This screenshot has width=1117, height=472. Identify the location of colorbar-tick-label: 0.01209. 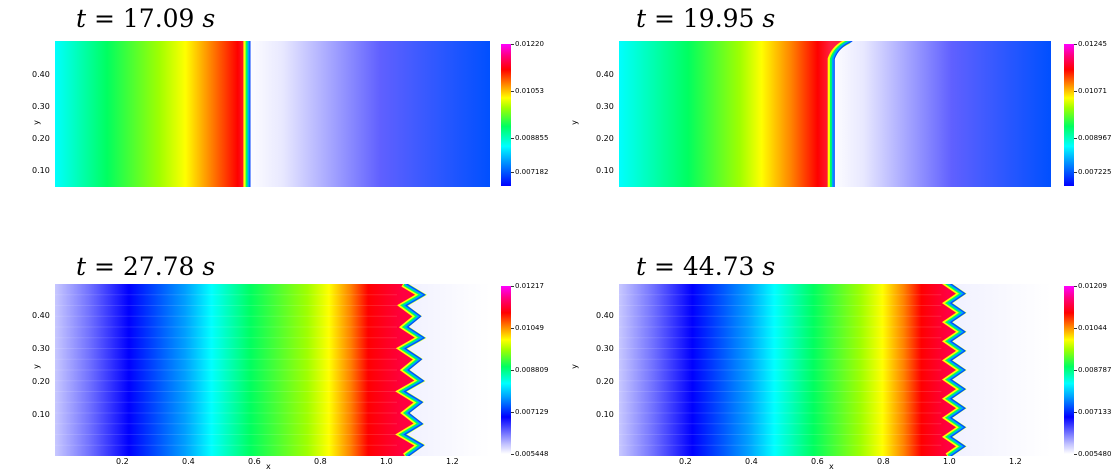
(1092, 286).